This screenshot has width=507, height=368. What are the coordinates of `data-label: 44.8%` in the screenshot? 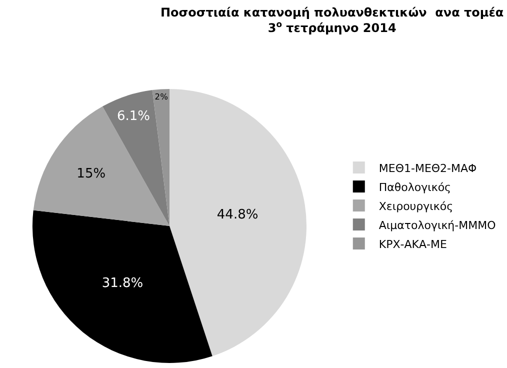 It's located at (237, 215).